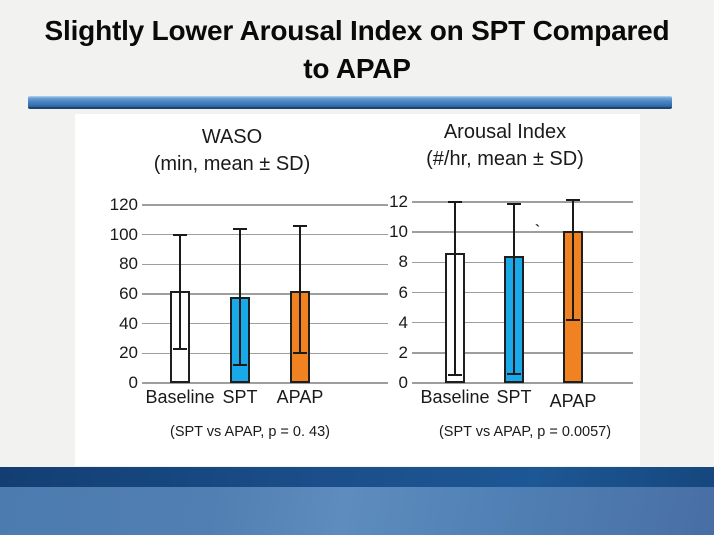  Describe the element at coordinates (128, 264) in the screenshot. I see `y-tick-label: 80` at that location.